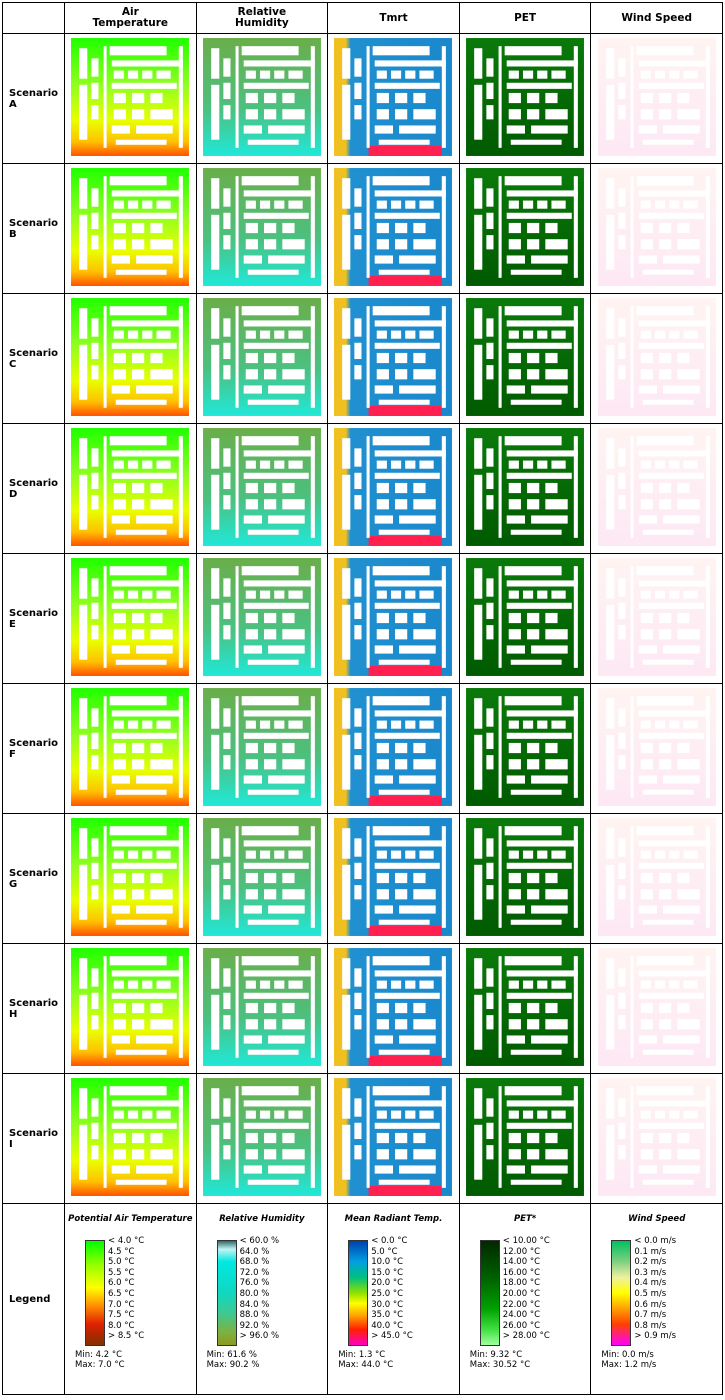 The height and width of the screenshot is (1400, 725). What do you see at coordinates (393, 1219) in the screenshot?
I see `legend-title: Mean Radiant Temp.` at bounding box center [393, 1219].